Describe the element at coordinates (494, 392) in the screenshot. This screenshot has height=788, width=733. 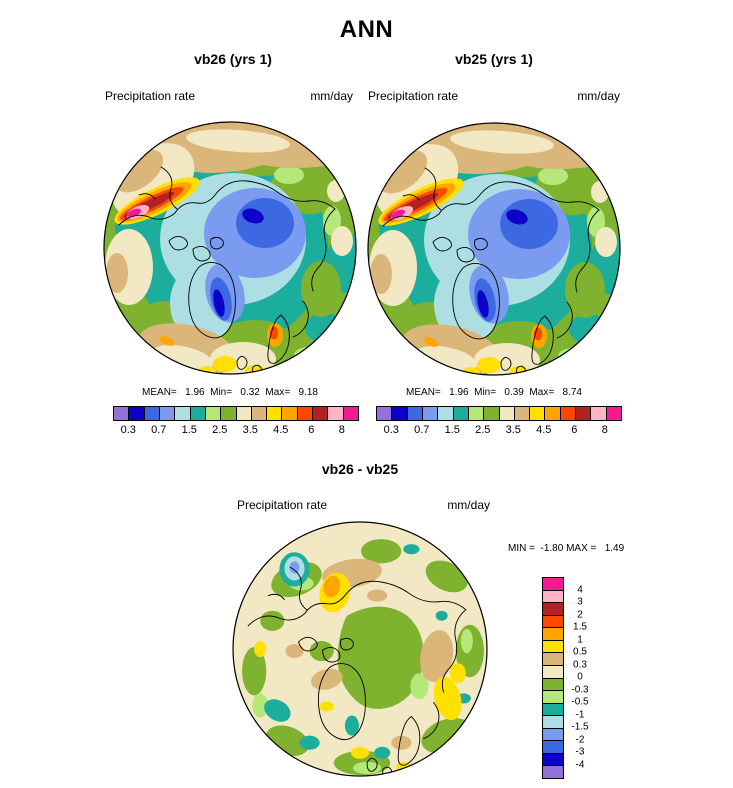
I see `stats-vb25: MEAN= 1.96 Min= 0.39 Max= 8.74` at that location.